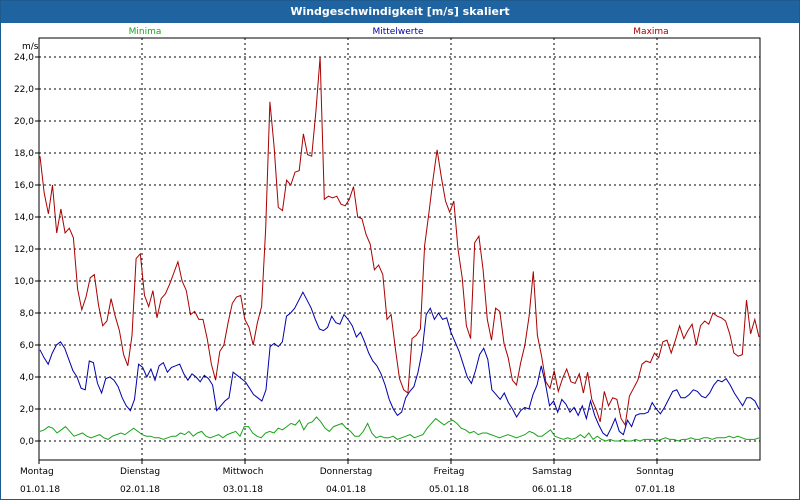  Describe the element at coordinates (24, 282) in the screenshot. I see `y-tick-label: 10,0` at that location.